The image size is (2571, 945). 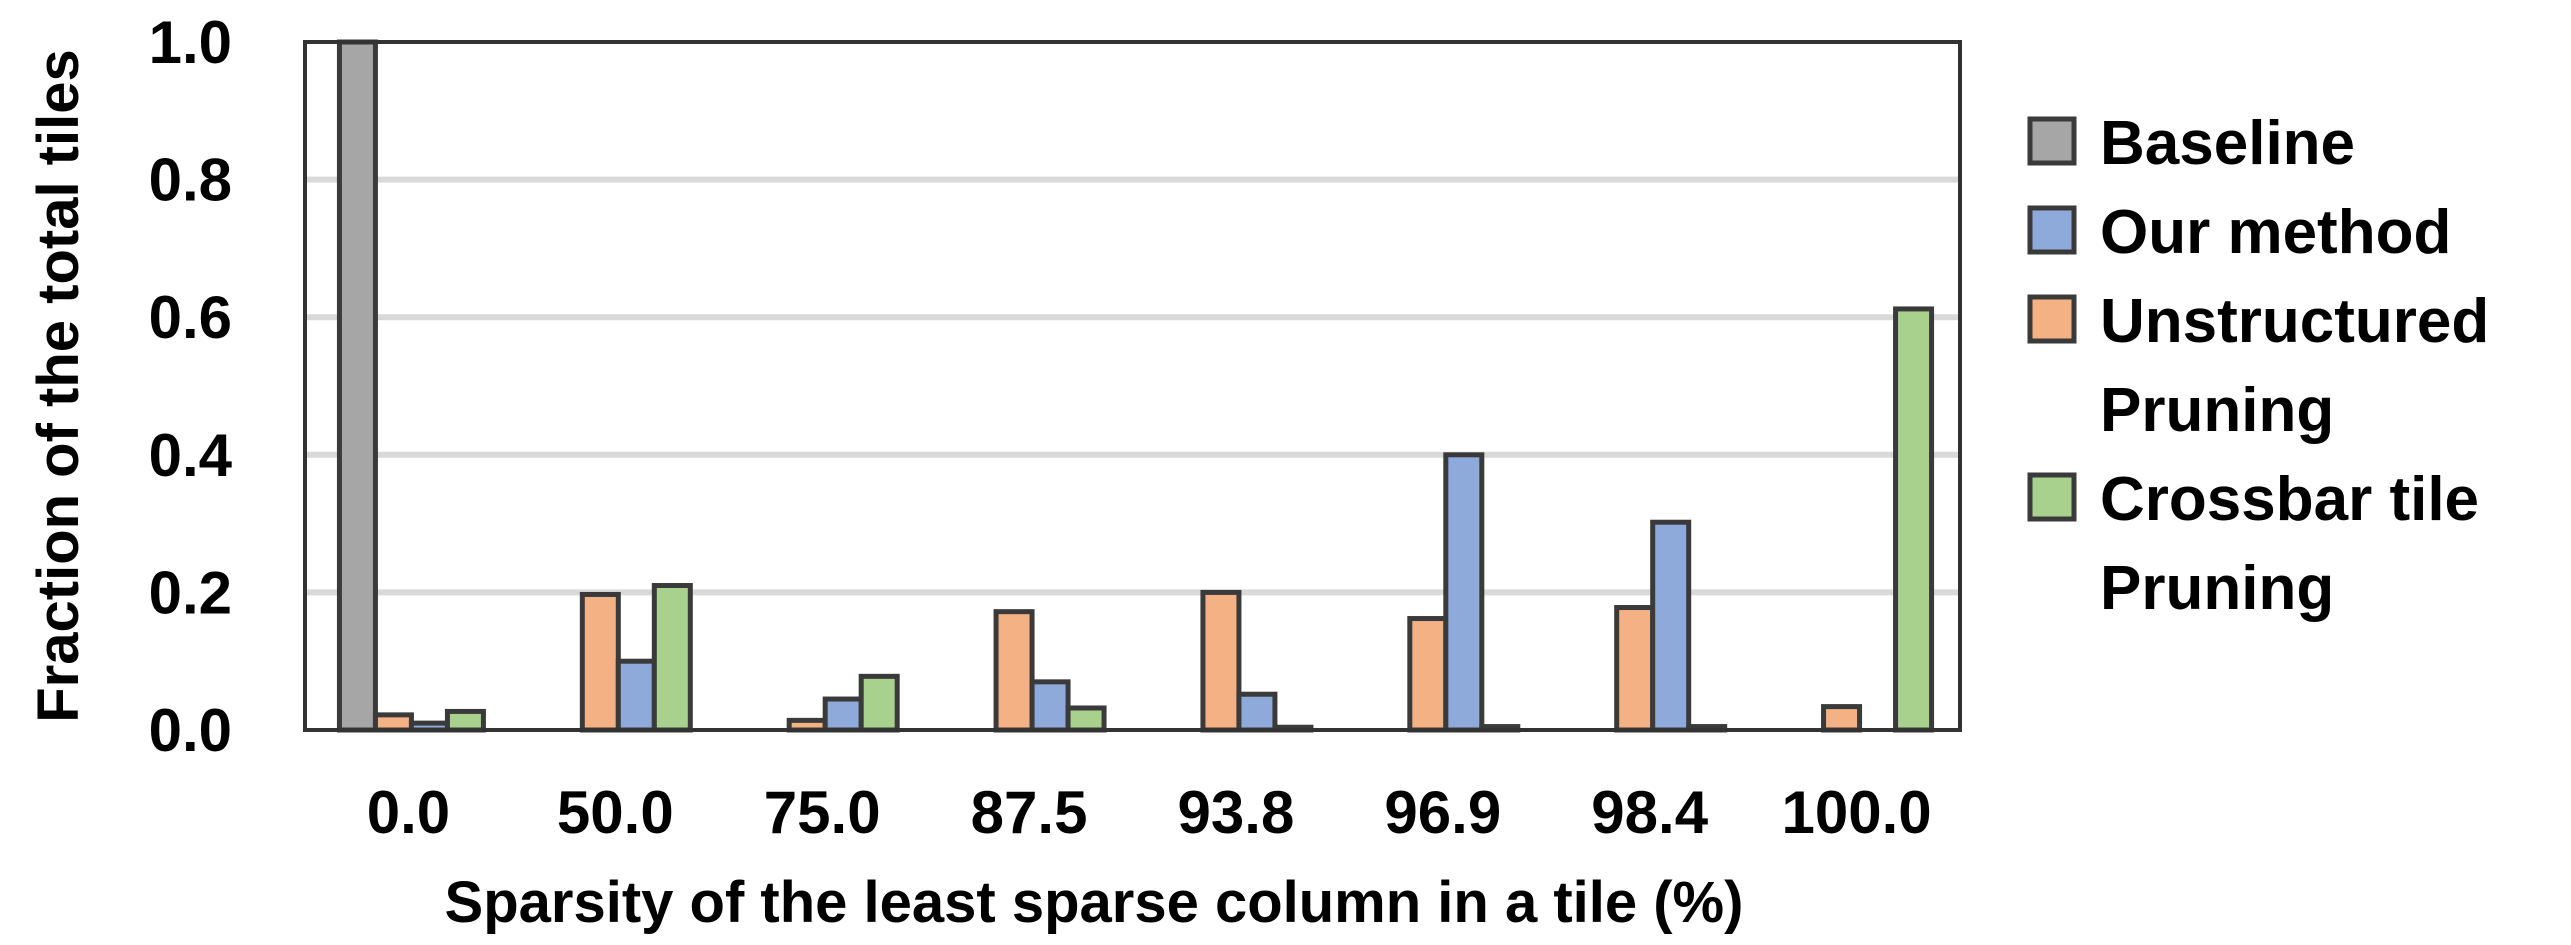 What do you see at coordinates (190, 592) in the screenshot?
I see `y-tick-label: 0.2` at bounding box center [190, 592].